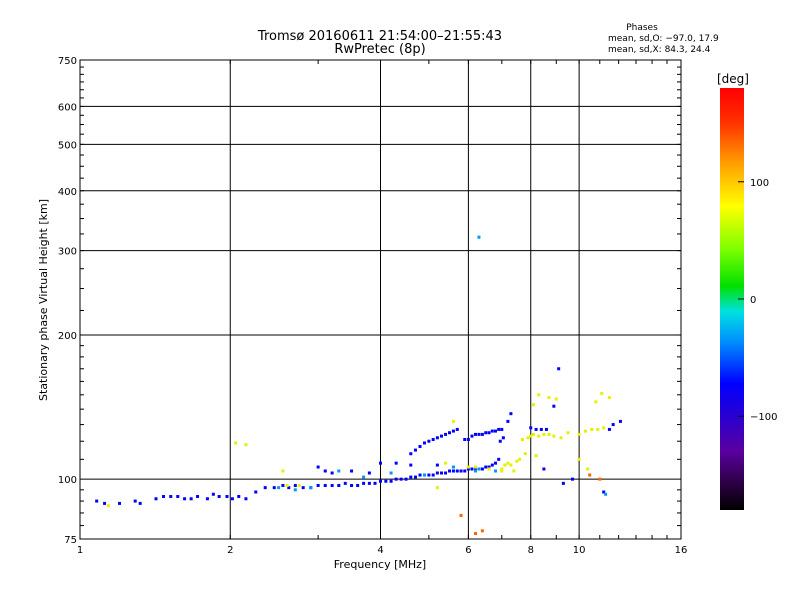 This screenshot has height=600, width=800. What do you see at coordinates (80, 550) in the screenshot?
I see `x-tick-label: 1` at bounding box center [80, 550].